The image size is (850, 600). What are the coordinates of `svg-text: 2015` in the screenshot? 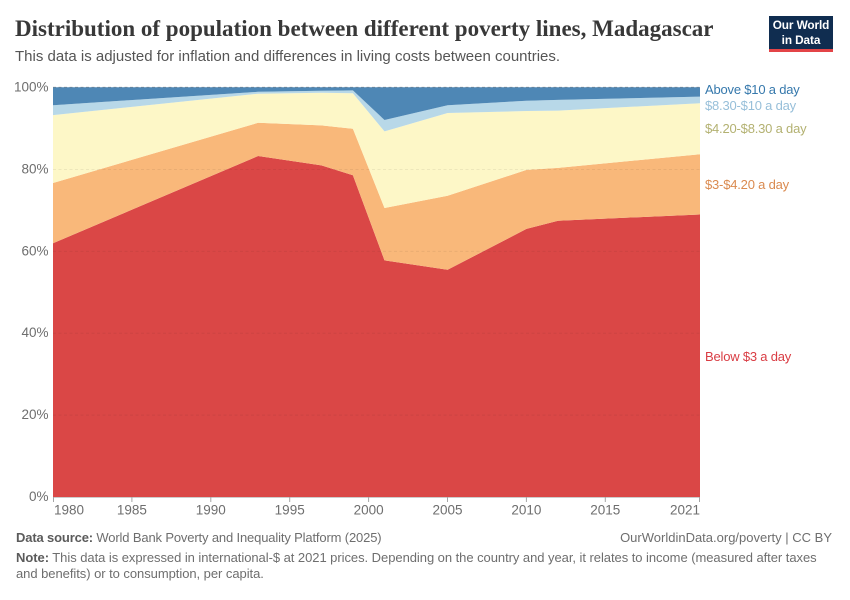 It's located at (605, 510).